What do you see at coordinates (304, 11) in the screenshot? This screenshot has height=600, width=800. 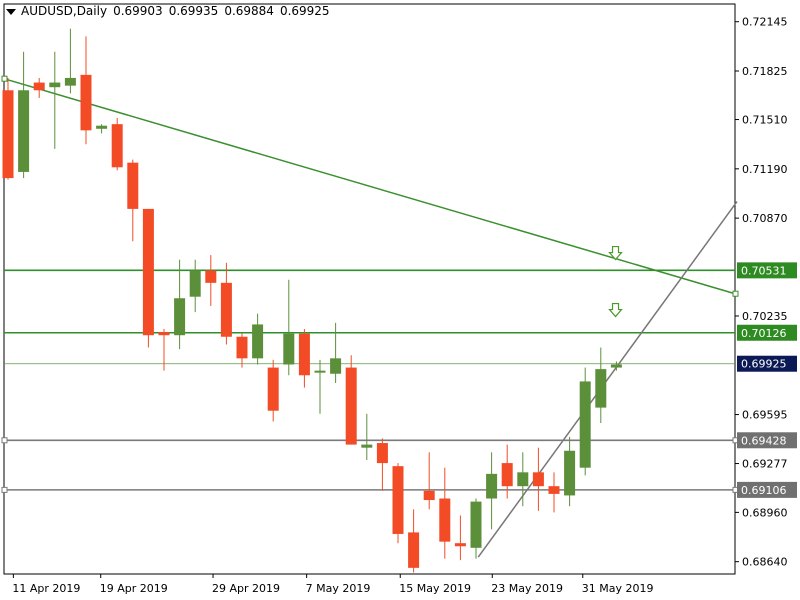 I see `close-value: 0.69925` at bounding box center [304, 11].